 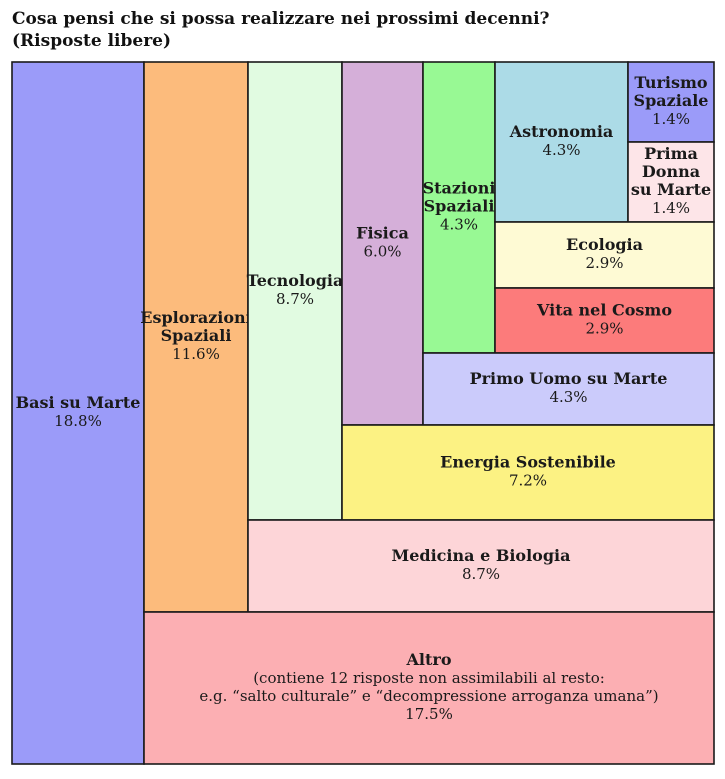 I want to click on cell-label-medicina-e-biologia: Medicina e Biologia, so click(x=481, y=555).